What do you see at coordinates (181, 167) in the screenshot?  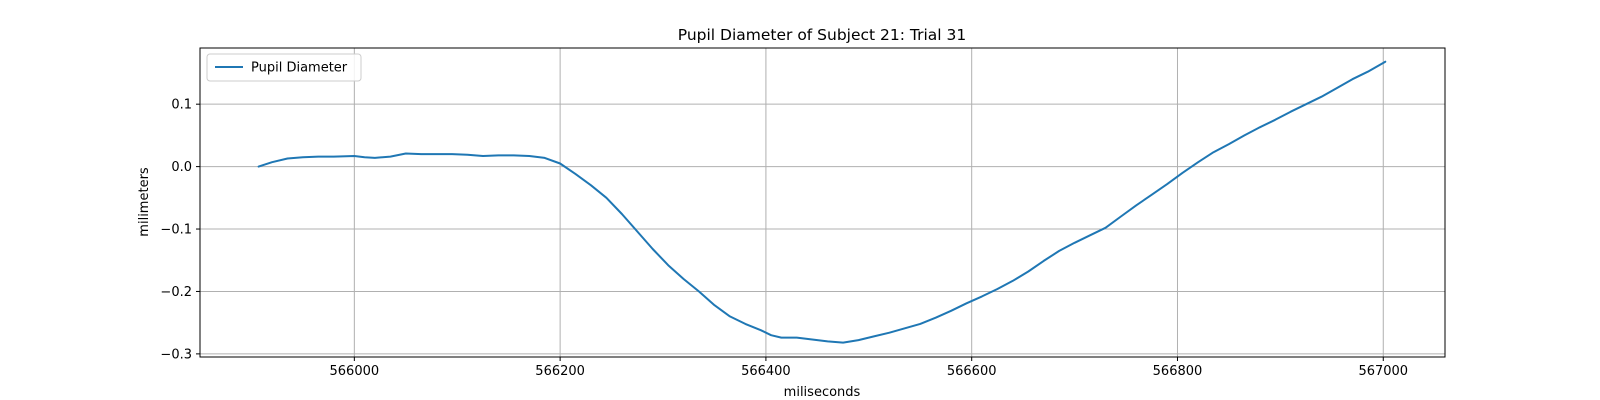 I see `y-tick-label: 0.0` at bounding box center [181, 167].